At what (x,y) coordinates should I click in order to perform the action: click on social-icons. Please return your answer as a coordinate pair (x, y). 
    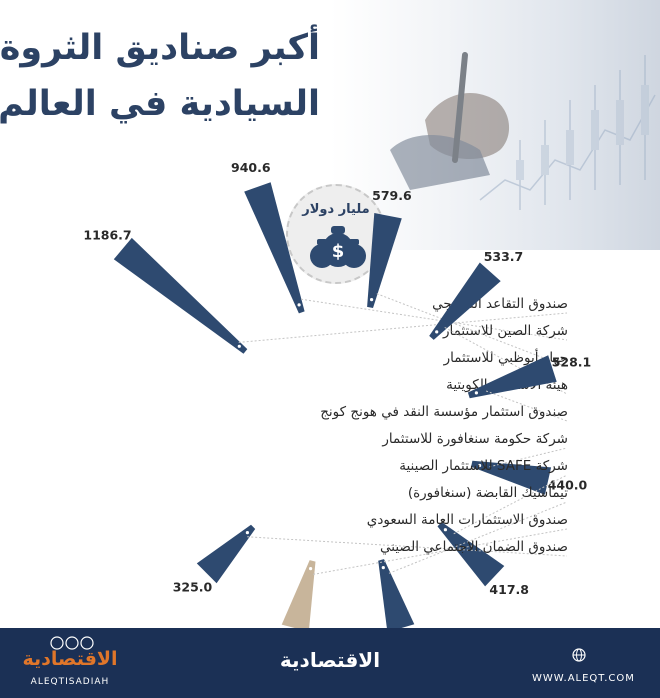
    Looking at the image, I should click on (72, 644).